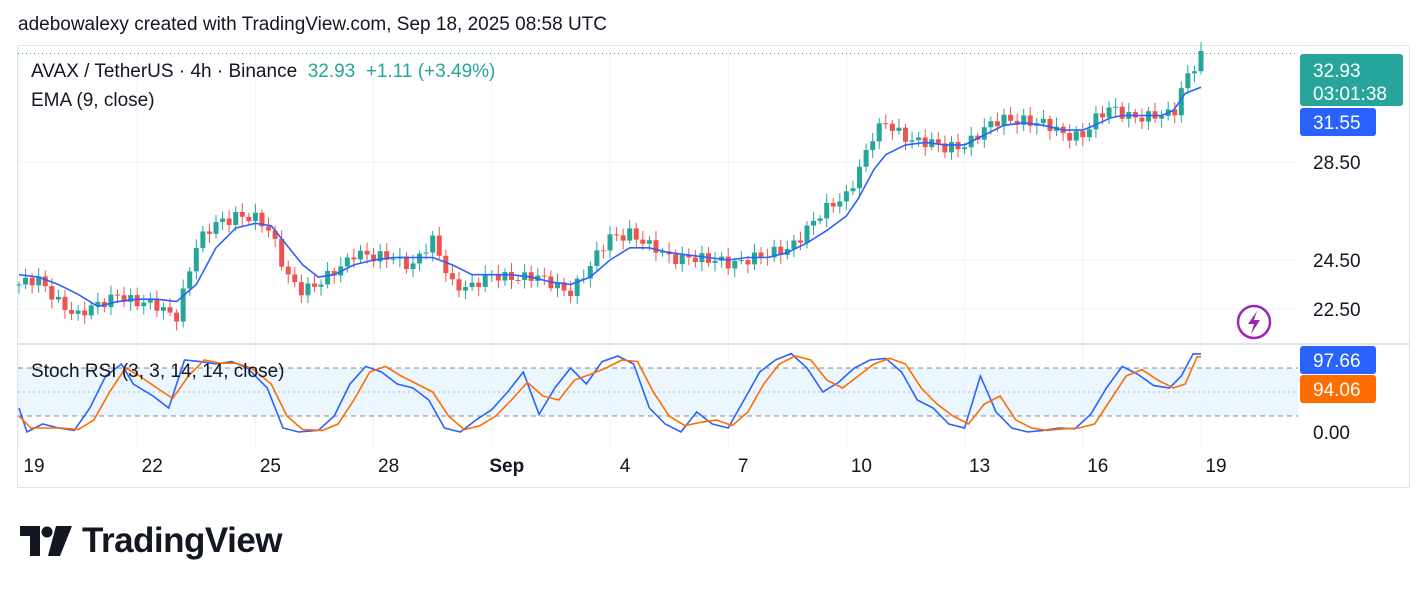 The width and height of the screenshot is (1428, 591). What do you see at coordinates (270, 466) in the screenshot?
I see `time-tick-label: 25` at bounding box center [270, 466].